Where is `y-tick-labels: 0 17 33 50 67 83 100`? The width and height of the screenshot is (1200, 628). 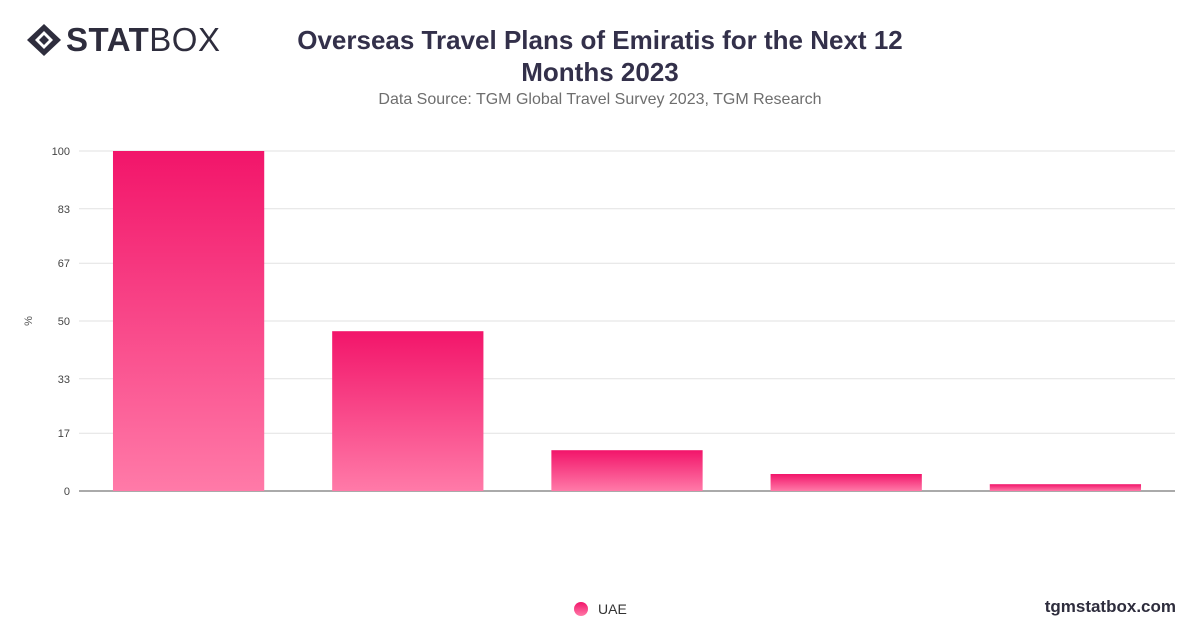 y-tick-labels: 0 17 33 50 67 83 100 is located at coordinates (61, 322).